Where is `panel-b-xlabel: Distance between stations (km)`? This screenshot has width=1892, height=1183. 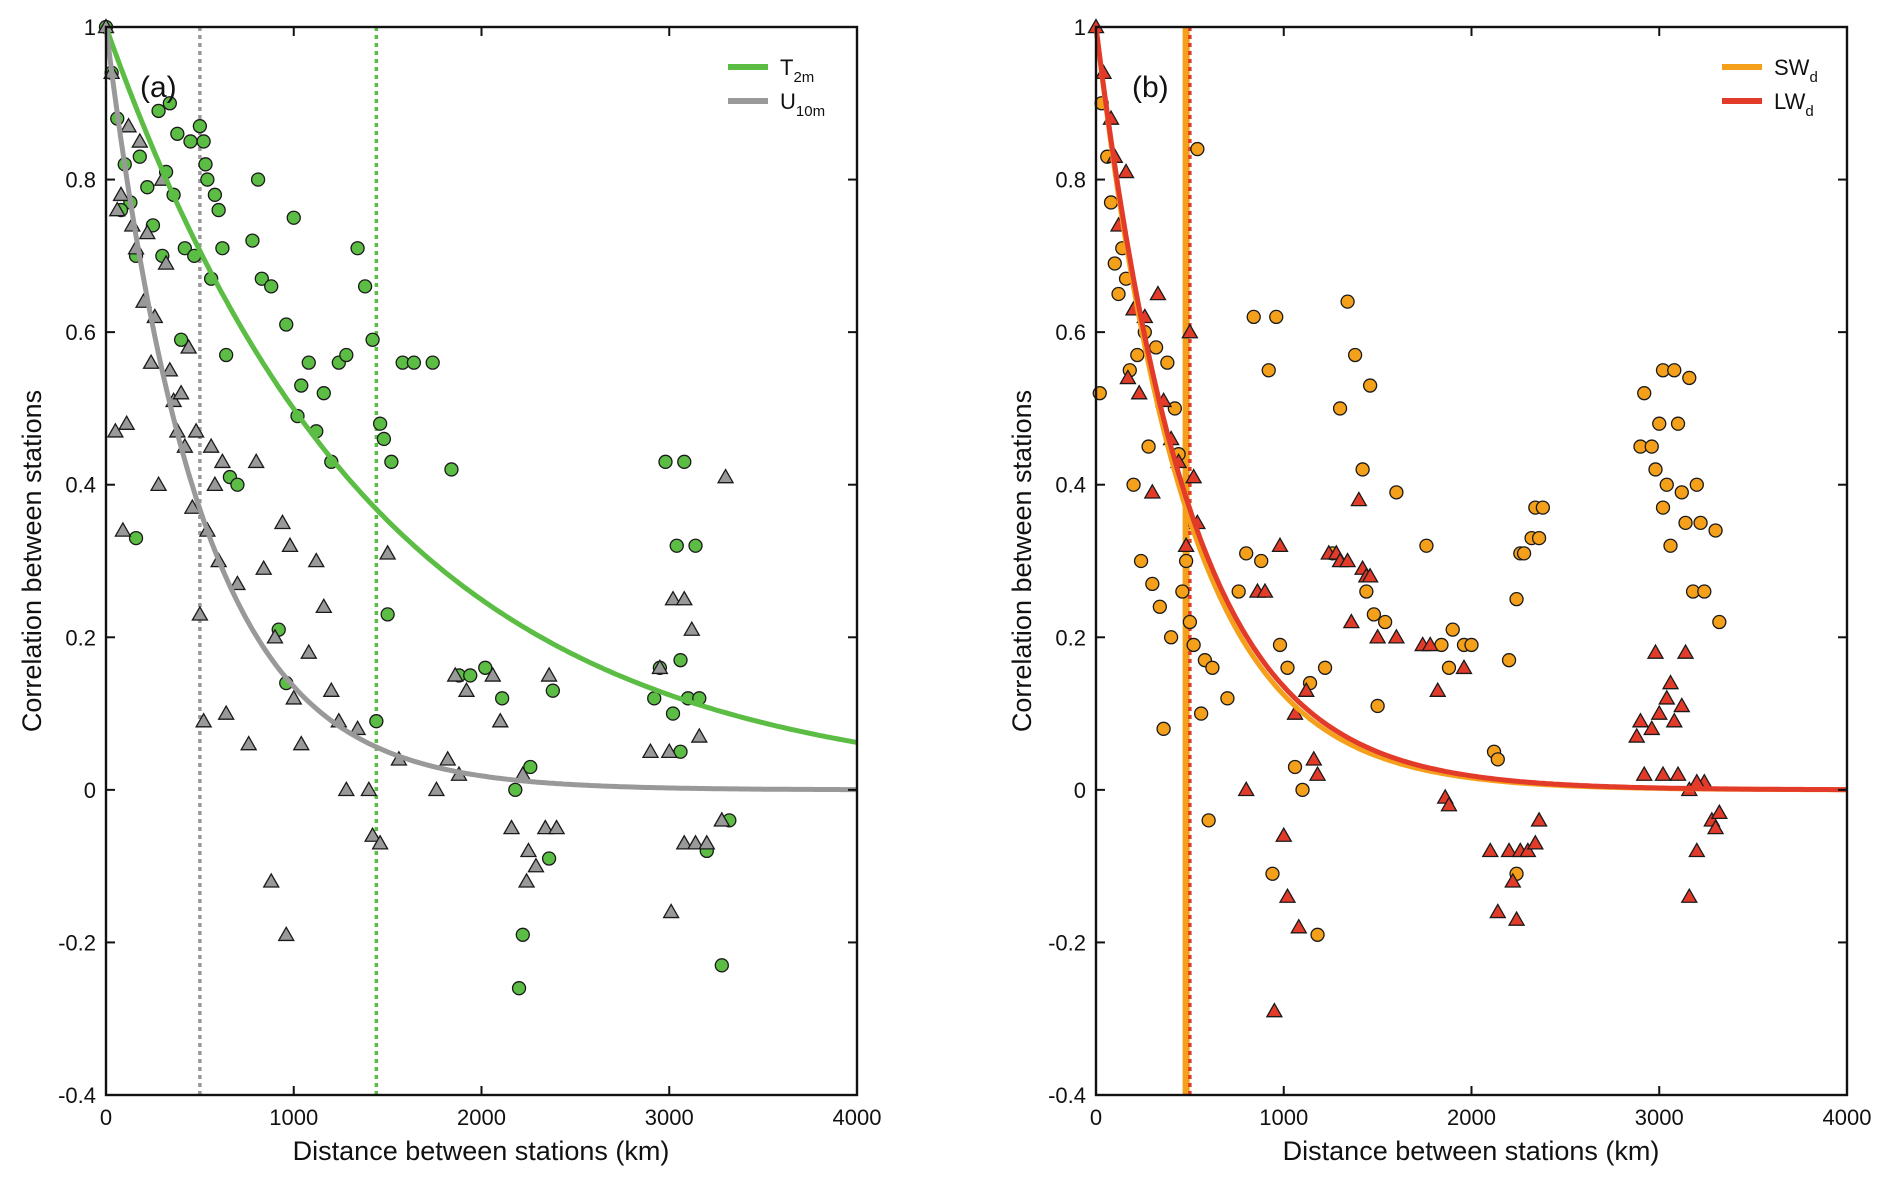 panel-b-xlabel: Distance between stations (km) is located at coordinates (1471, 1151).